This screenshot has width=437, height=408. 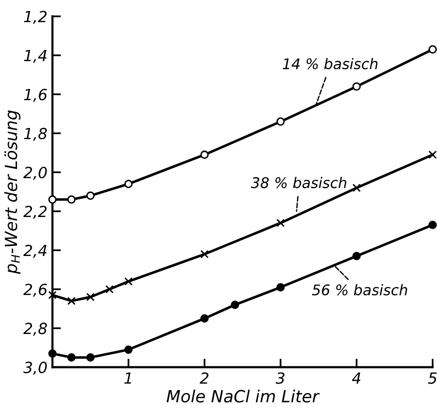 What do you see at coordinates (12, 192) in the screenshot?
I see `y-axis-title: p$_{H}$-Wert der Lösung` at bounding box center [12, 192].